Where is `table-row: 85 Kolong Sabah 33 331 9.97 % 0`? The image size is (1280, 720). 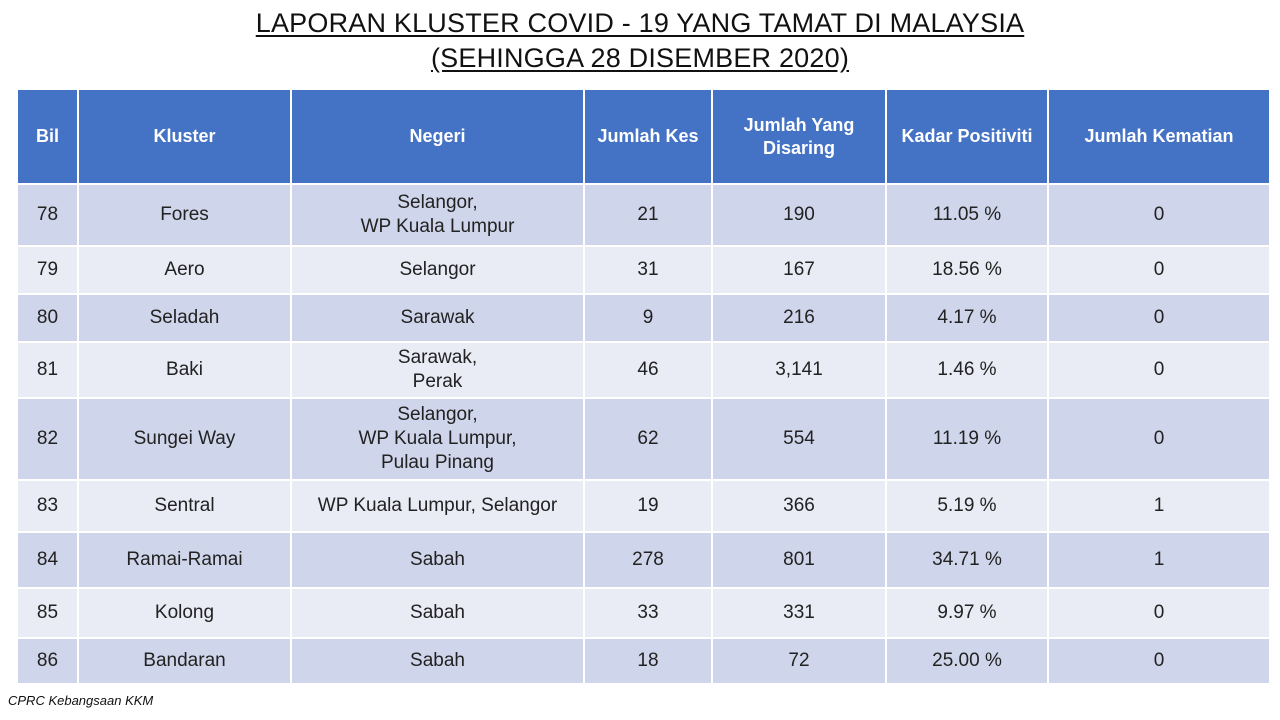 table-row: 85 Kolong Sabah 33 331 9.97 % 0 is located at coordinates (643, 613).